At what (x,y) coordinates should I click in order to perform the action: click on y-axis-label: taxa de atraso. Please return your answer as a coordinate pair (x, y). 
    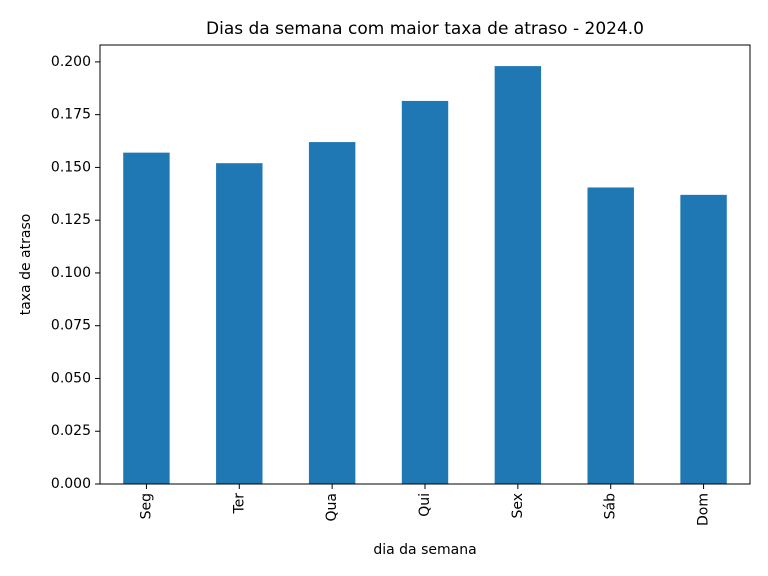
    Looking at the image, I should click on (26, 265).